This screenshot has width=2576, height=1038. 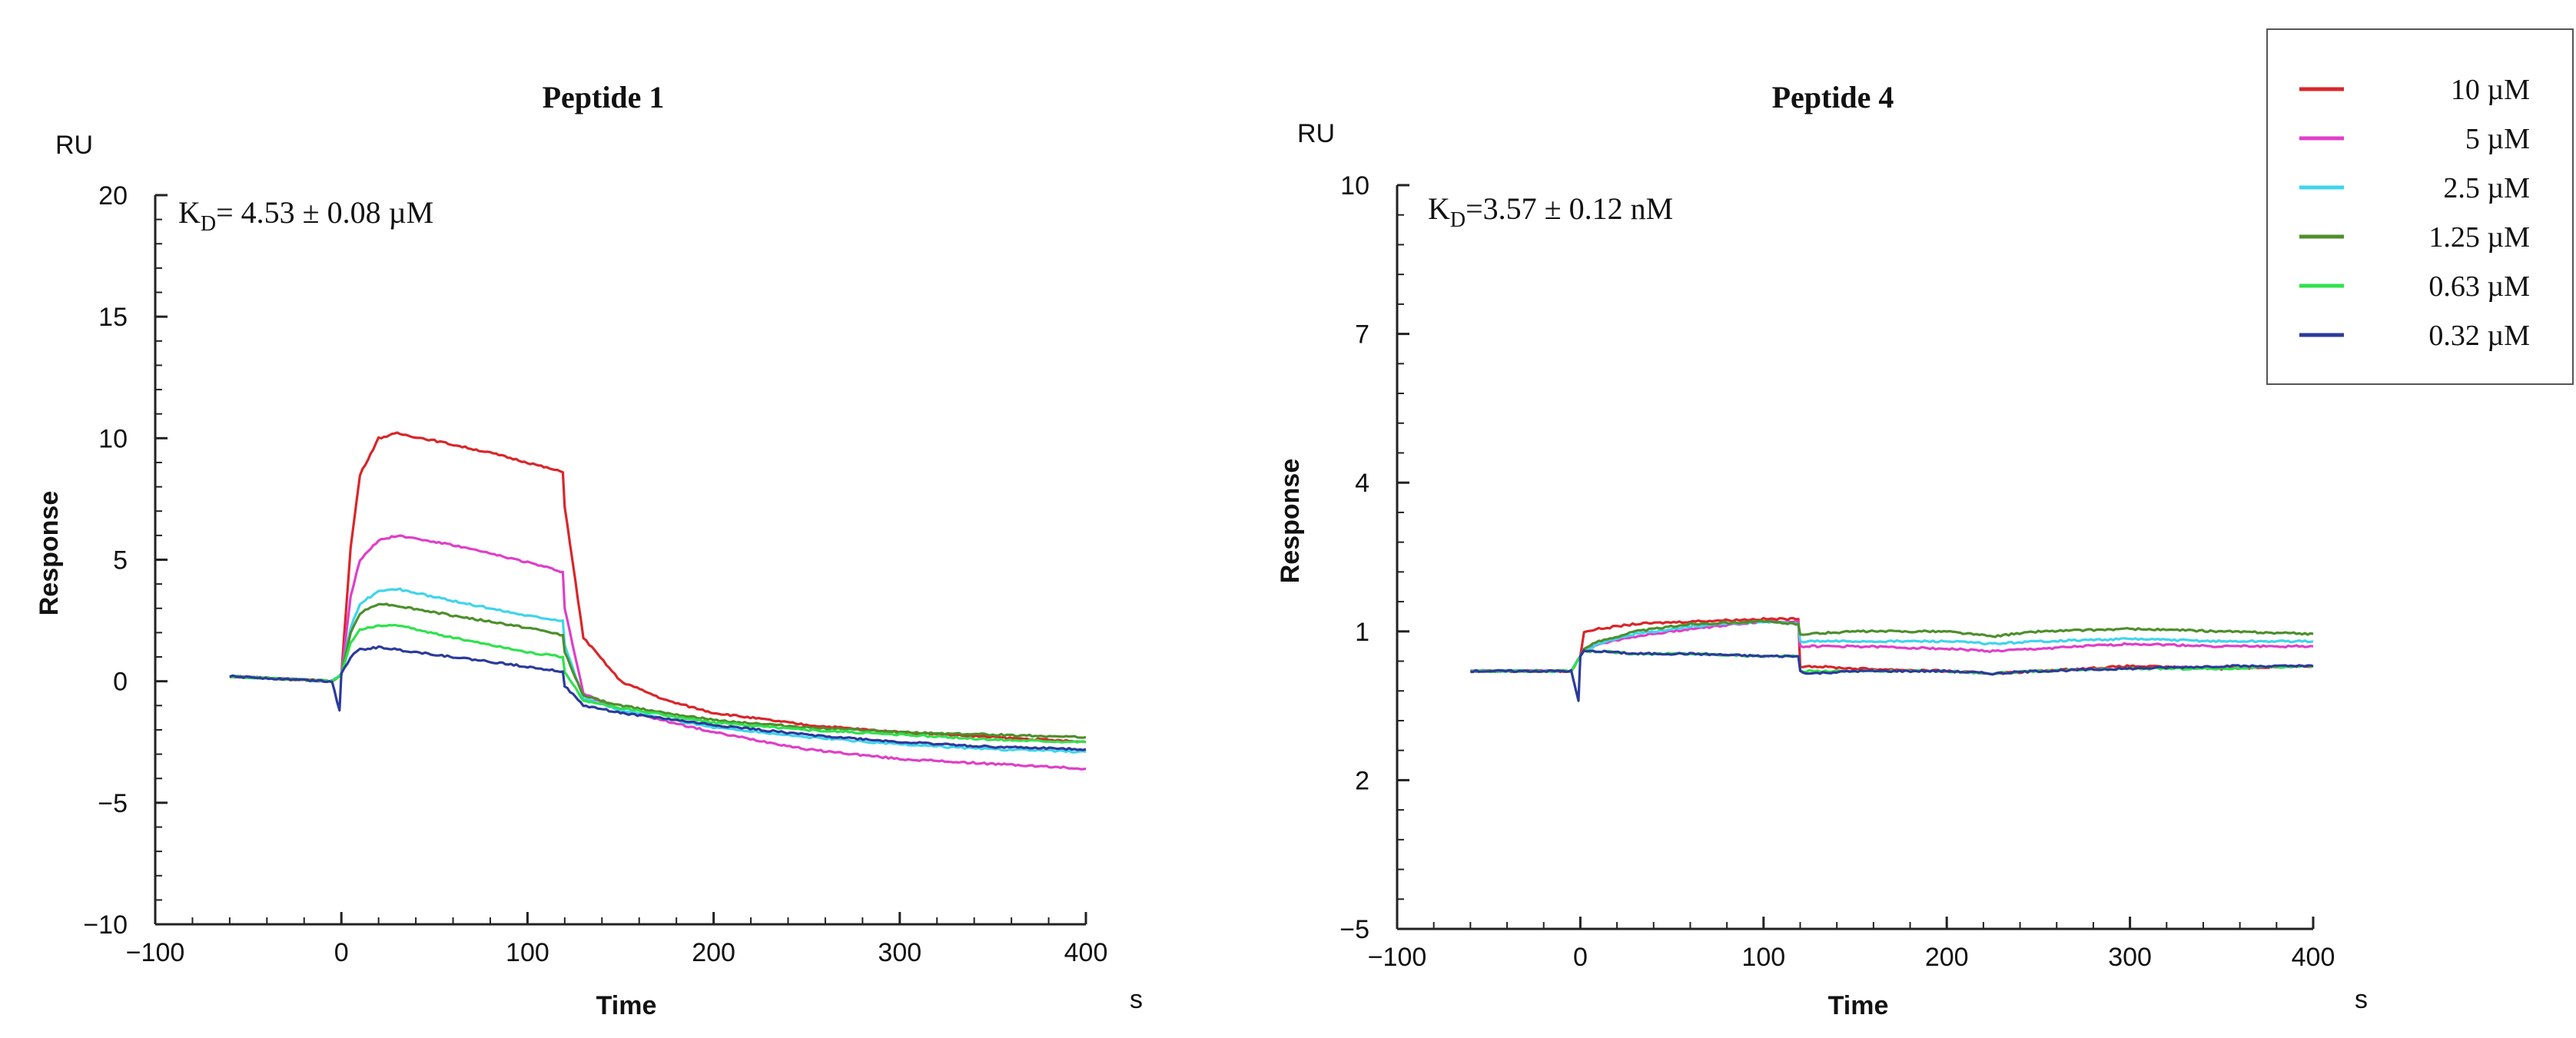 I want to click on y-tick-label: 4, so click(x=1362, y=483).